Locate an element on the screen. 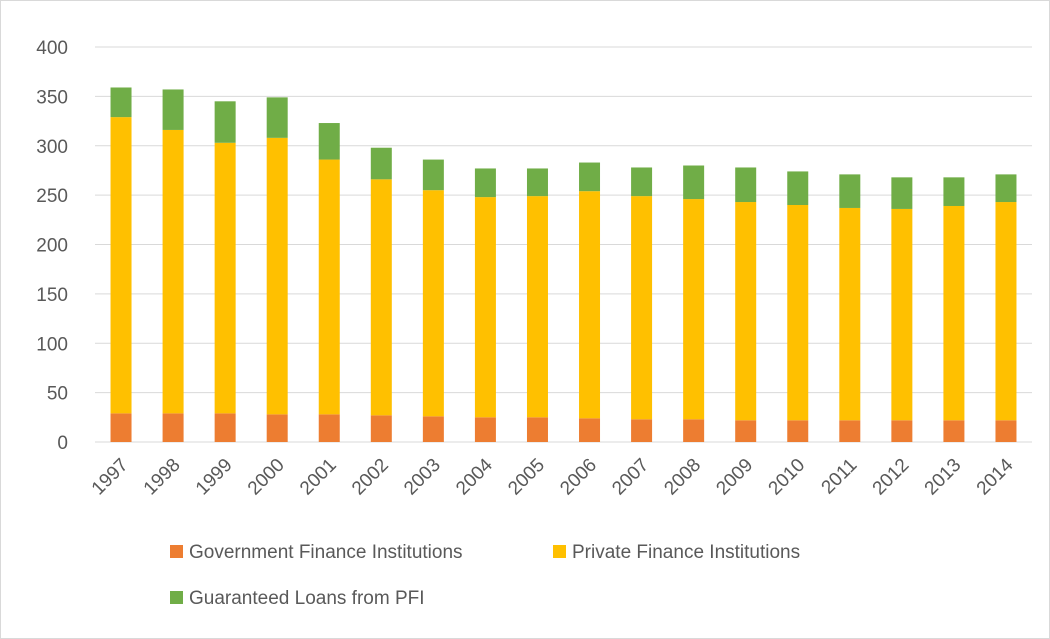  x-tick-label: 2013 is located at coordinates (943, 477).